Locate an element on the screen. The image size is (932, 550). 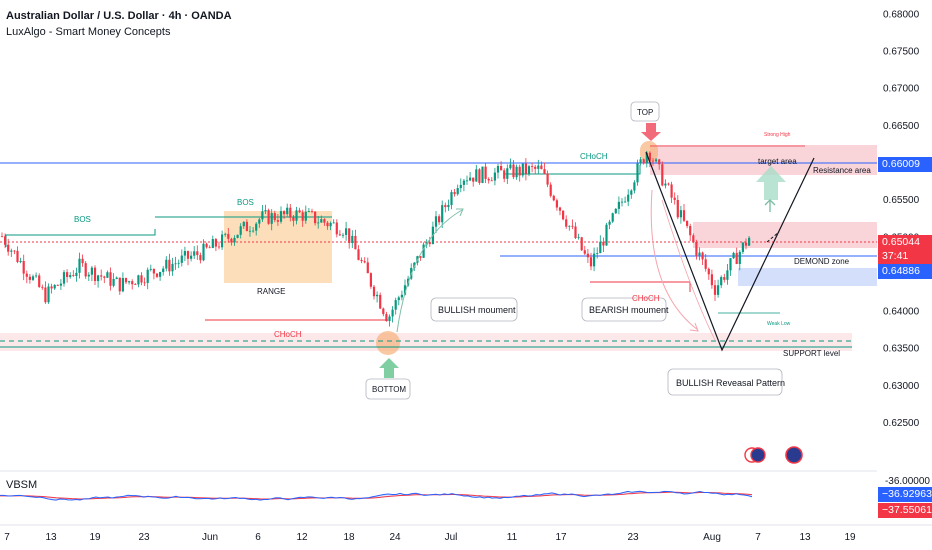
choch-low-label: CHoCH is located at coordinates (288, 334).